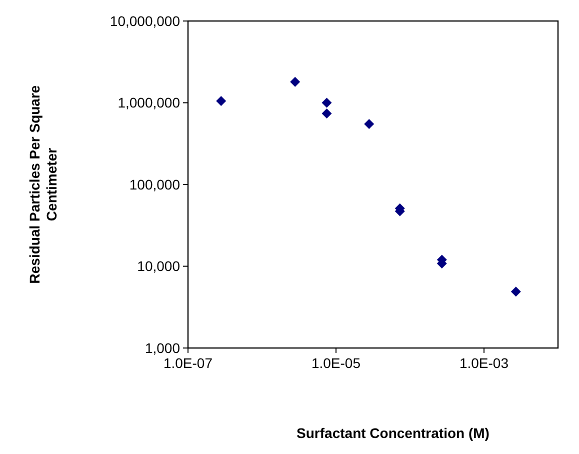 The image size is (579, 454). I want to click on y-tick-label: 1,000,000, so click(149, 102).